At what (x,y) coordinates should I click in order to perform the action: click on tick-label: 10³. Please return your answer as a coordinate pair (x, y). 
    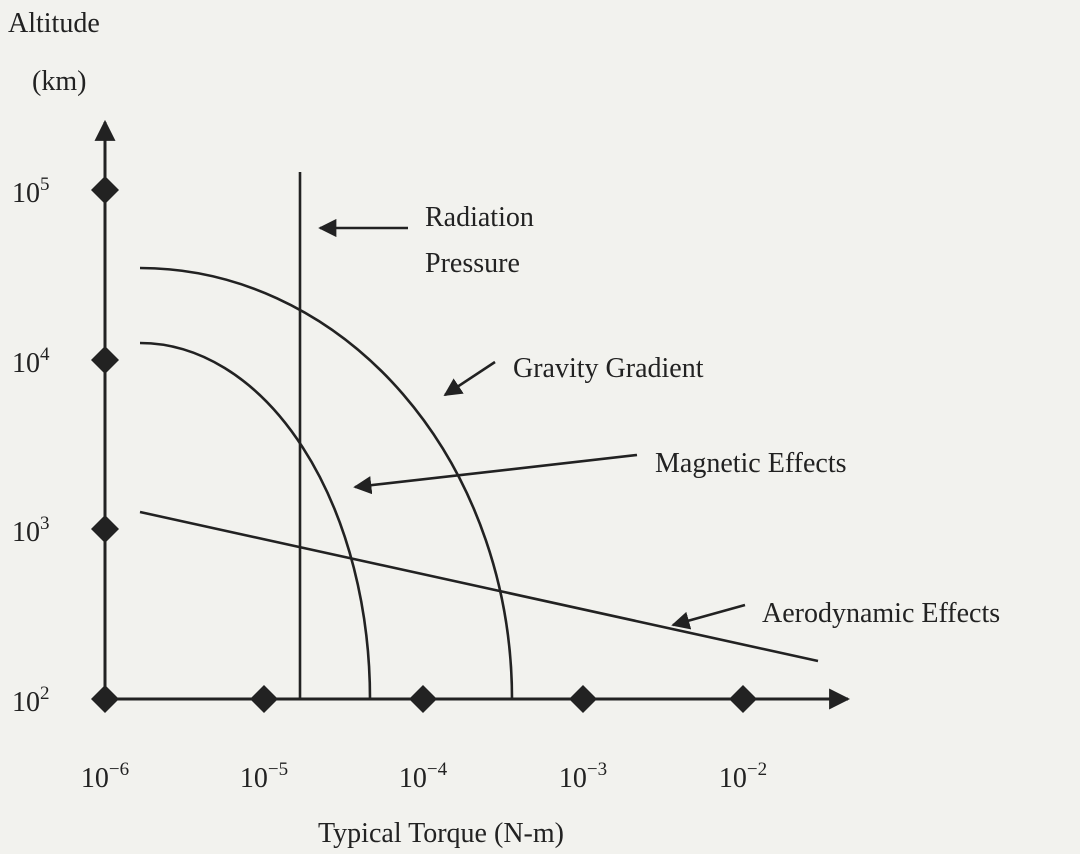
    Looking at the image, I should click on (31, 530).